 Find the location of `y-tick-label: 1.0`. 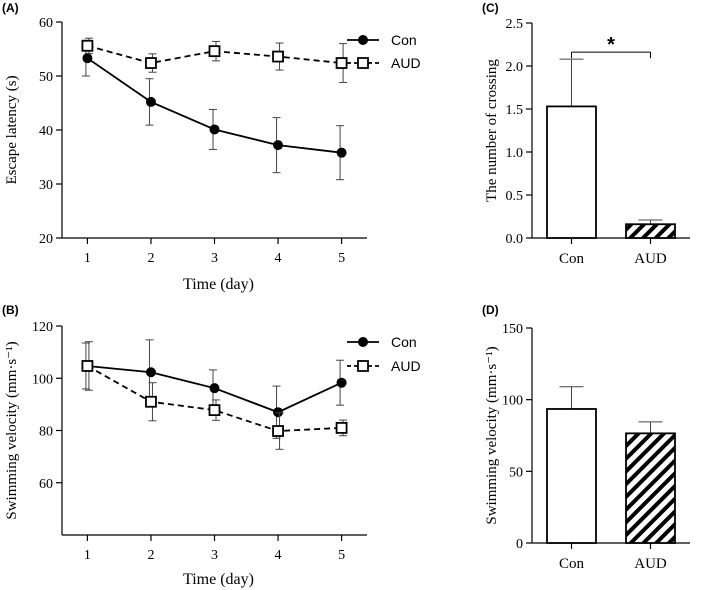

y-tick-label: 1.0 is located at coordinates (515, 153).